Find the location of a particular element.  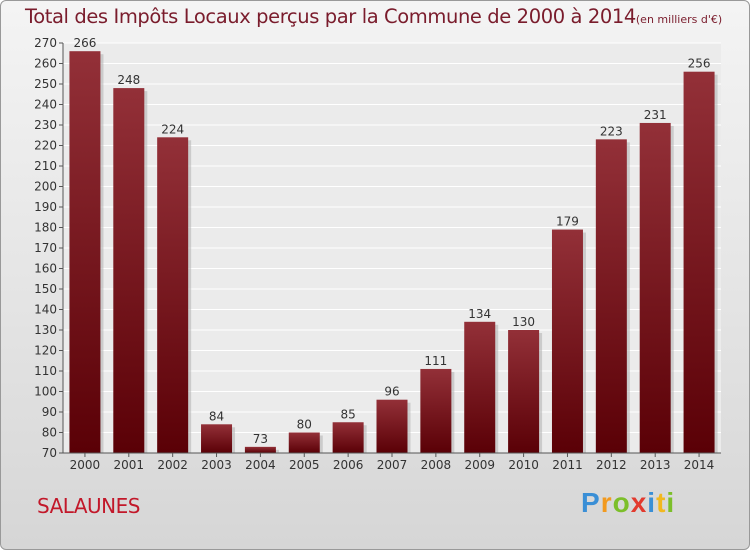

y-tick-label: 270 is located at coordinates (45, 43).